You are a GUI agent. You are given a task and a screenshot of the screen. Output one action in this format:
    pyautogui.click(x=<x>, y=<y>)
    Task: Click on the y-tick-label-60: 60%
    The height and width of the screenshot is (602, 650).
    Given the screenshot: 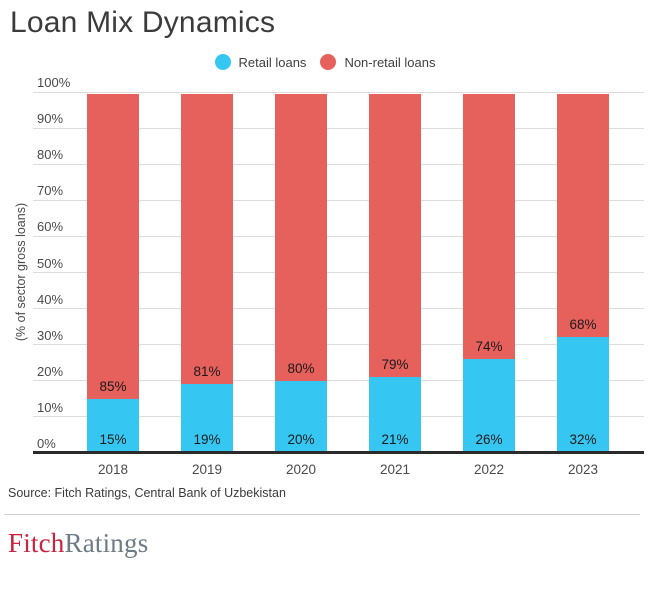 What is the action you would take?
    pyautogui.click(x=52, y=227)
    